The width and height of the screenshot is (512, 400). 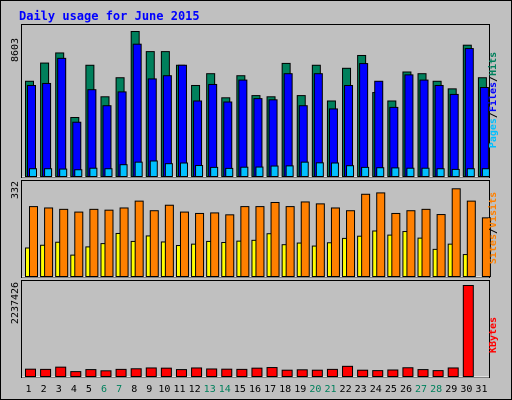 I want to click on x-tick-label: 6, so click(x=104, y=389).